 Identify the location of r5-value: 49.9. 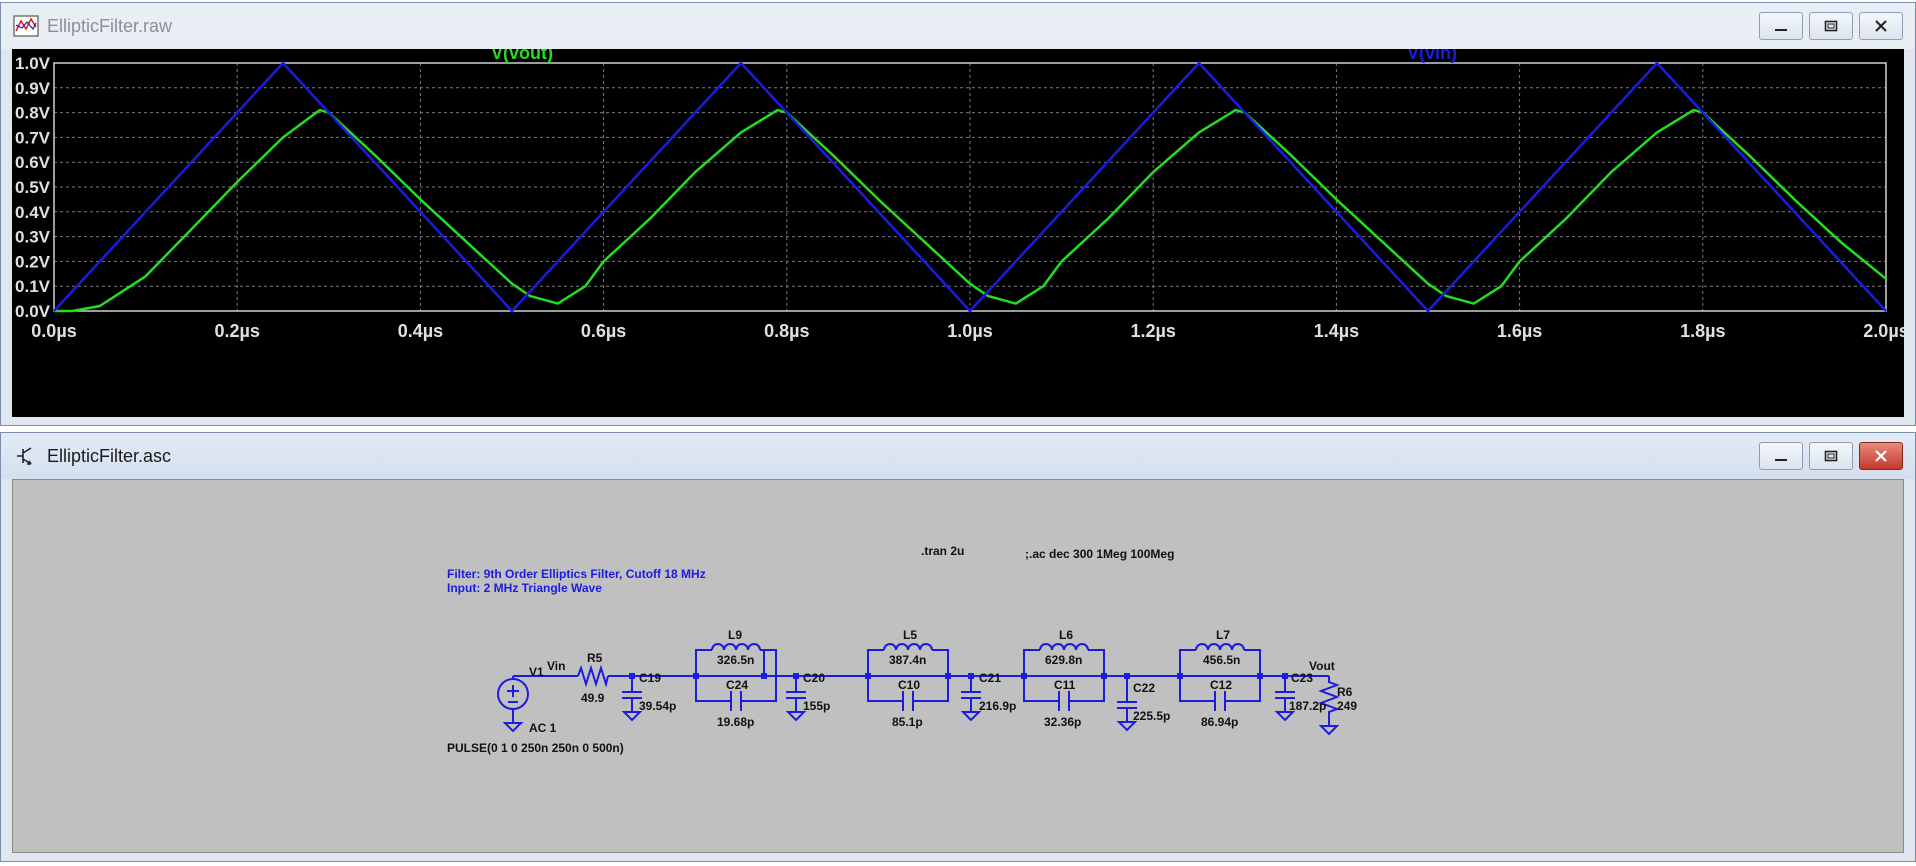
(593, 698).